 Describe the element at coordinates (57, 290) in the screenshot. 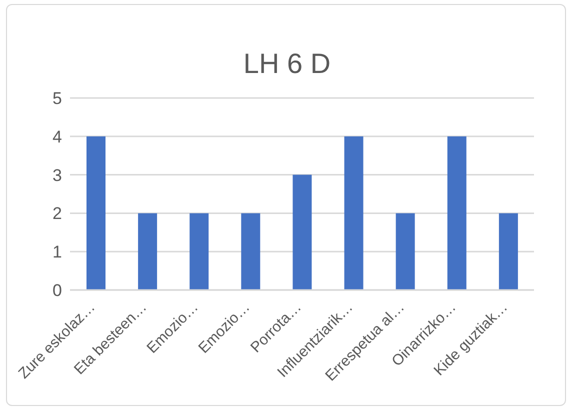

I see `y-tick-label: 0` at that location.